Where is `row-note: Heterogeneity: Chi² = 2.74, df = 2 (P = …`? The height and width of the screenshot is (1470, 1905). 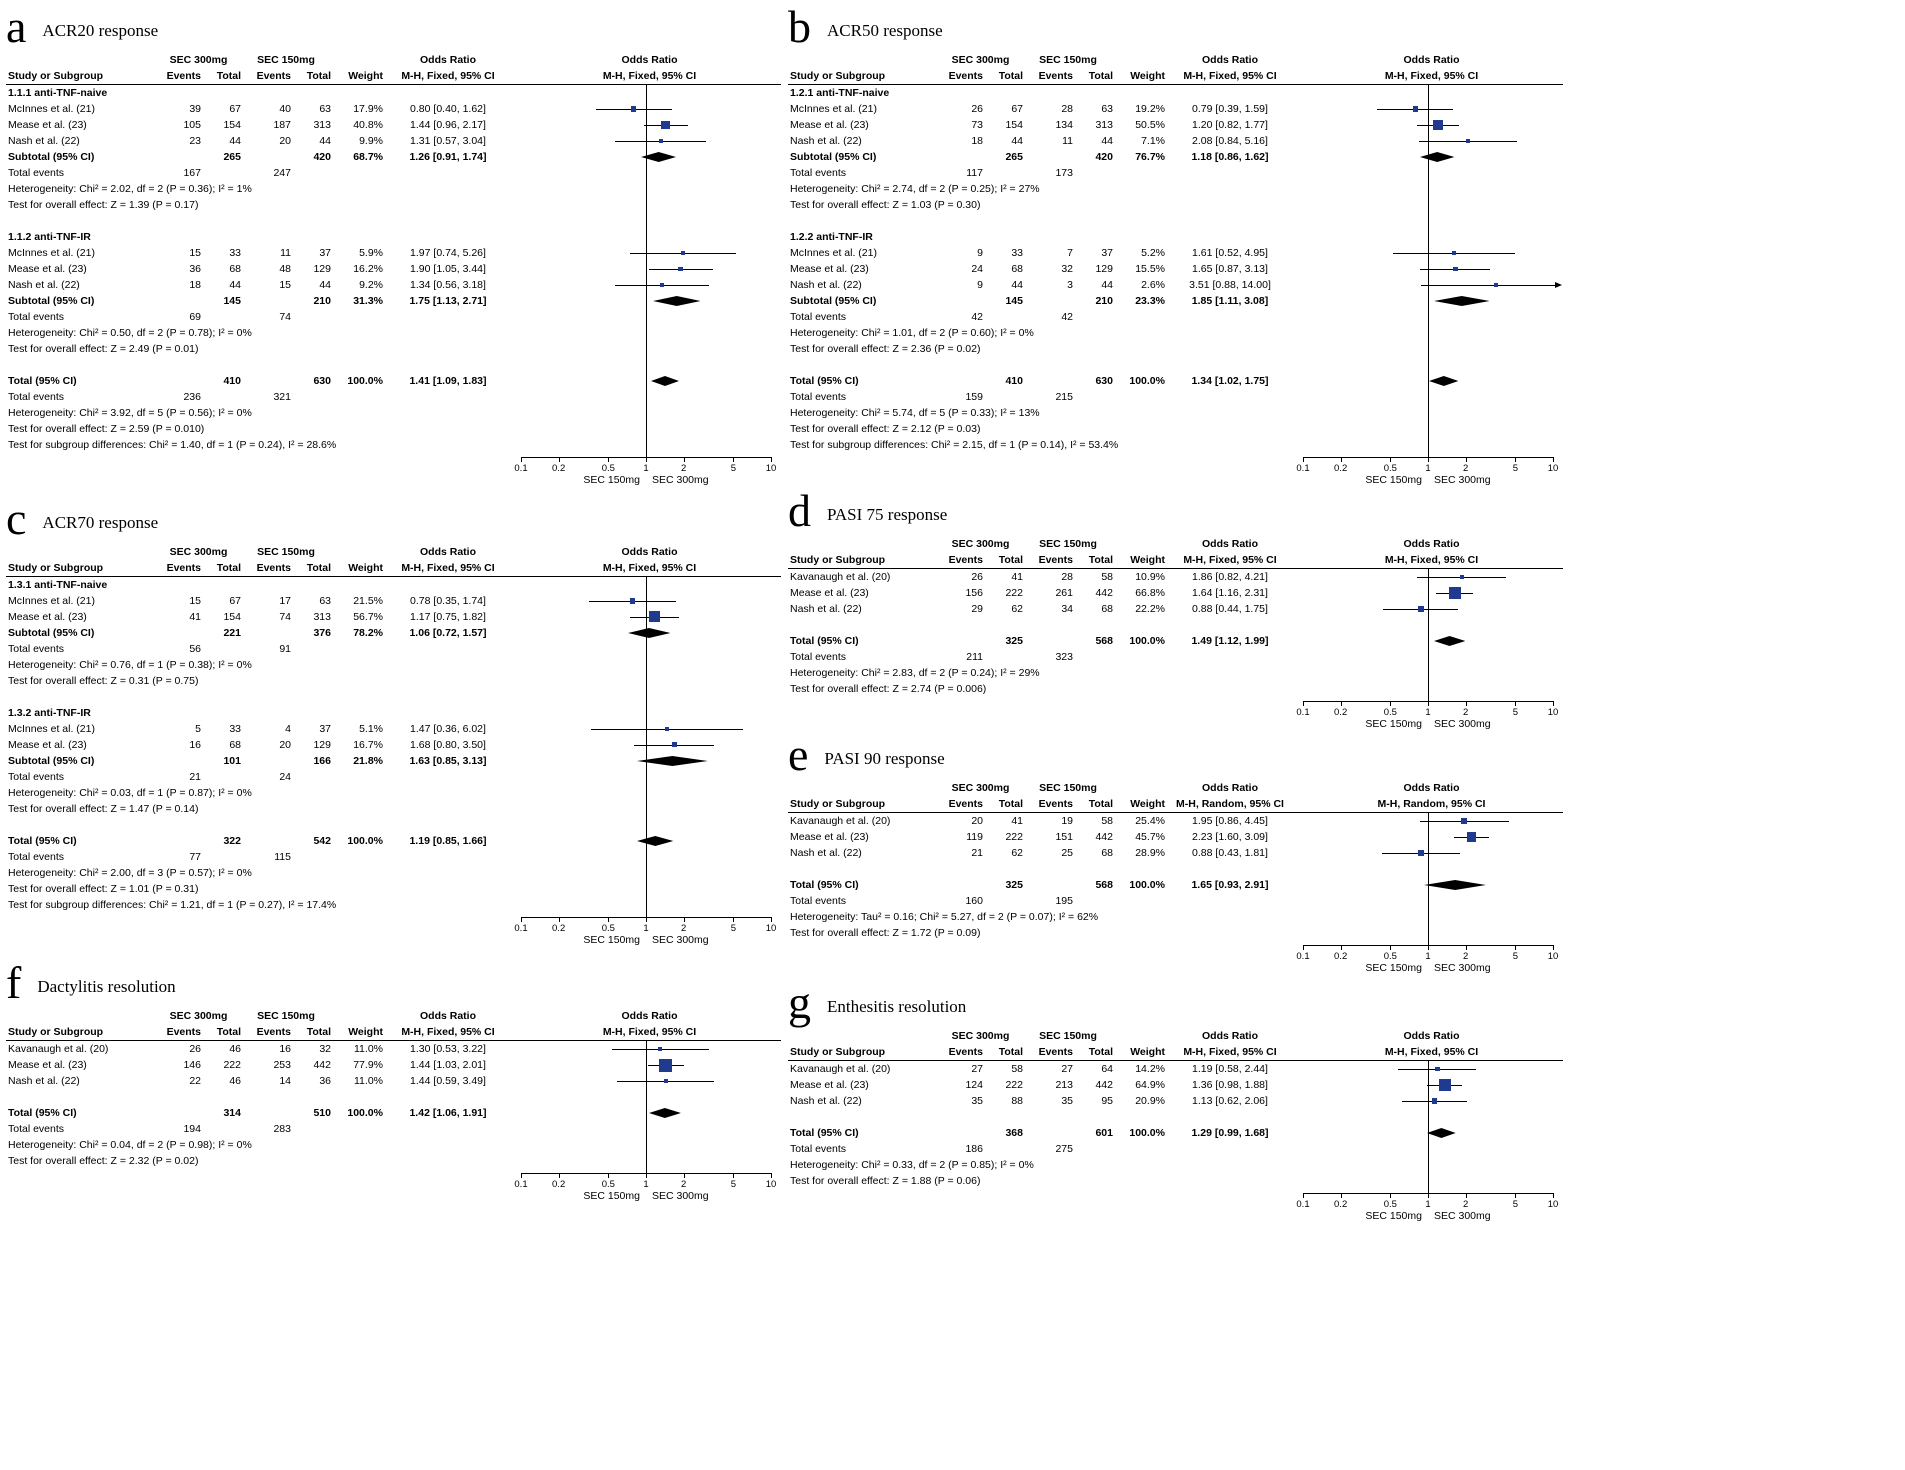
row-note: Heterogeneity: Chi² = 2.74, df = 2 (P = … is located at coordinates (1175, 189).